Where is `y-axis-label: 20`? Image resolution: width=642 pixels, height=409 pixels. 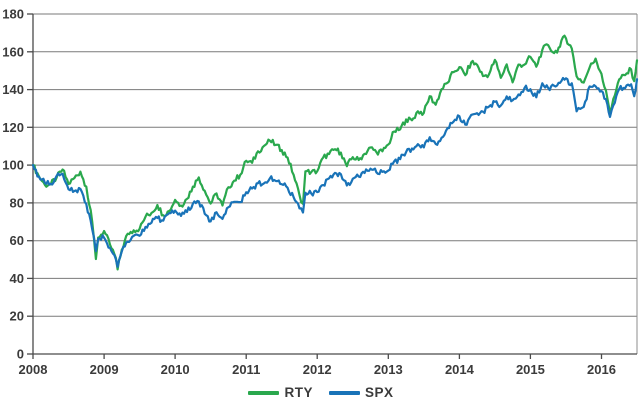 y-axis-label: 20 is located at coordinates (17, 316).